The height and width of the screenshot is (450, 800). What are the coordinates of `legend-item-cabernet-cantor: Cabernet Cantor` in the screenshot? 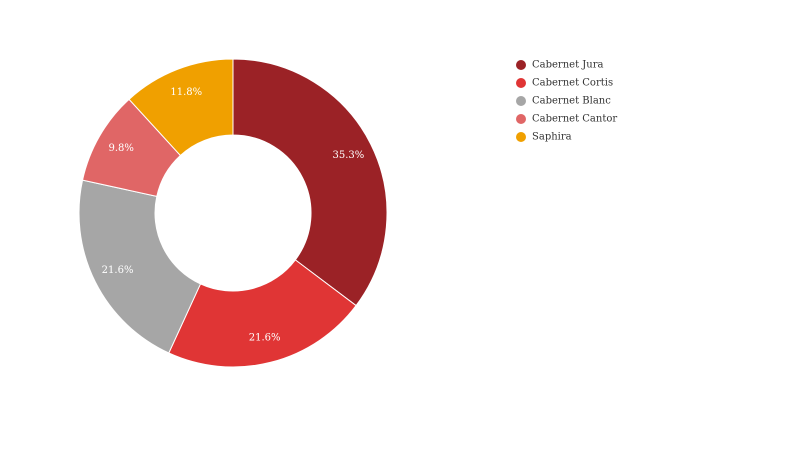 It's located at (566, 119).